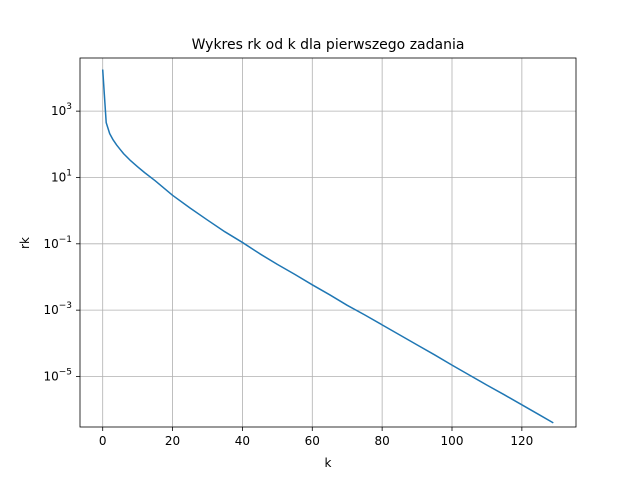  What do you see at coordinates (312, 441) in the screenshot?
I see `x-tick-label: 60` at bounding box center [312, 441].